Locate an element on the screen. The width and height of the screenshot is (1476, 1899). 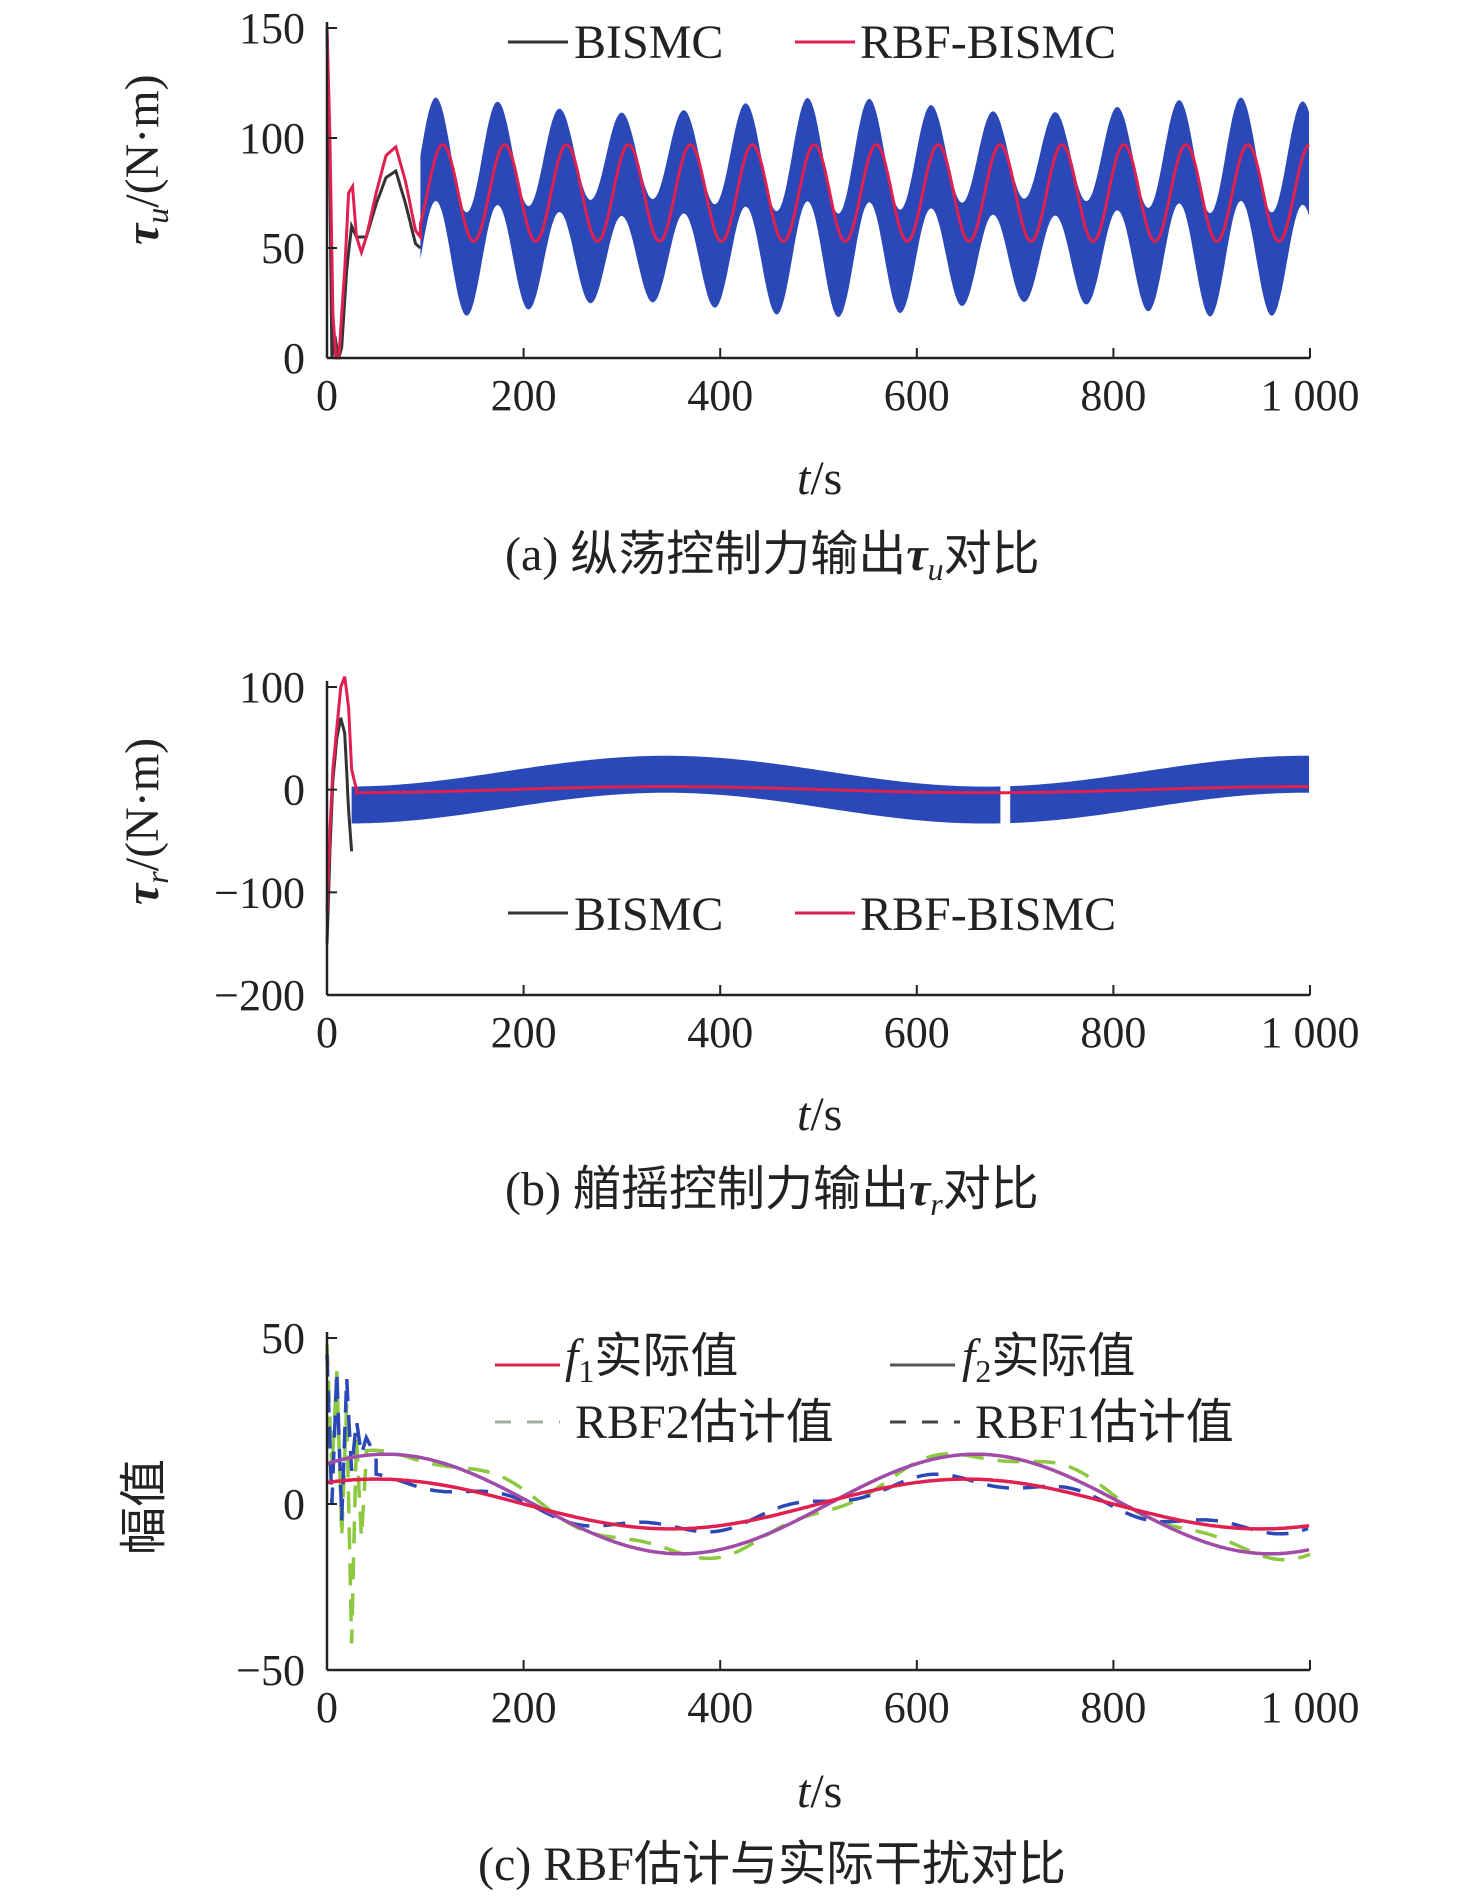
y-label-b-sub: r is located at coordinates (157, 877).